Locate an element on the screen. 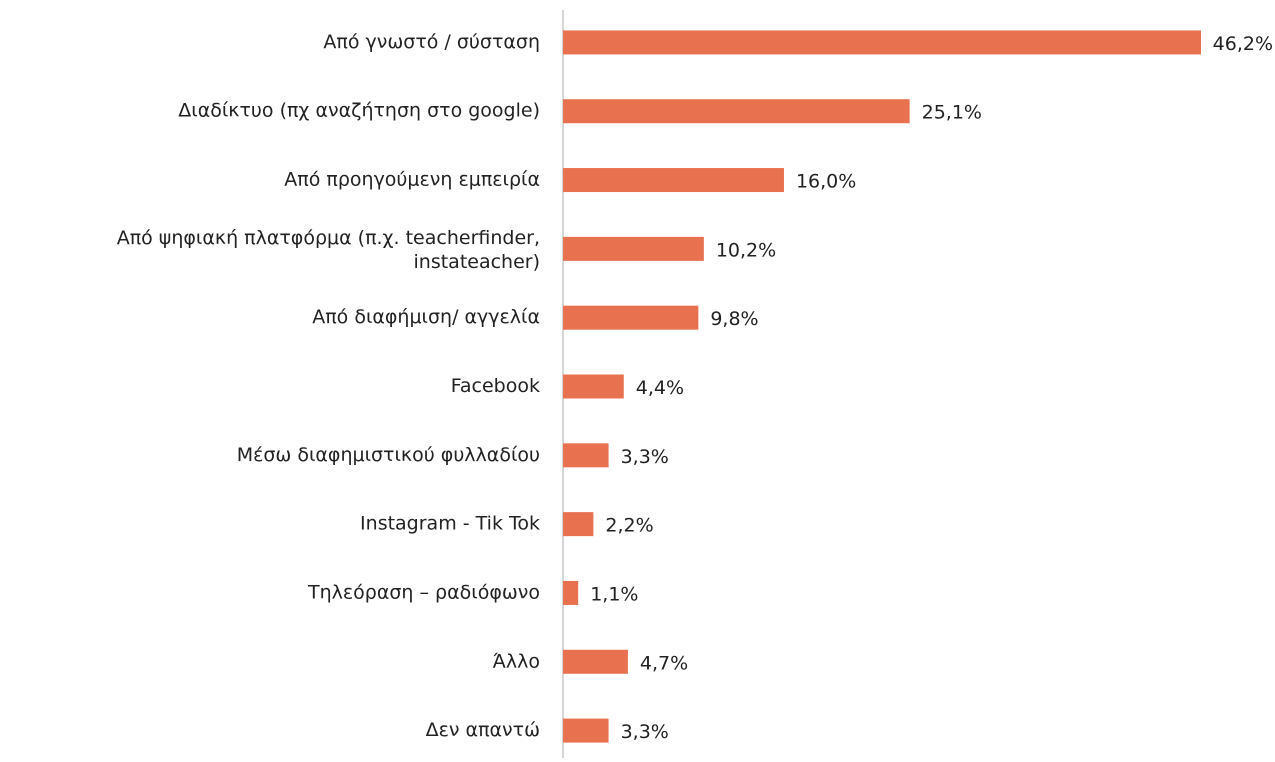  category-label: Διαδίκτυο (πχ αναζήτηση στο google) is located at coordinates (359, 111).